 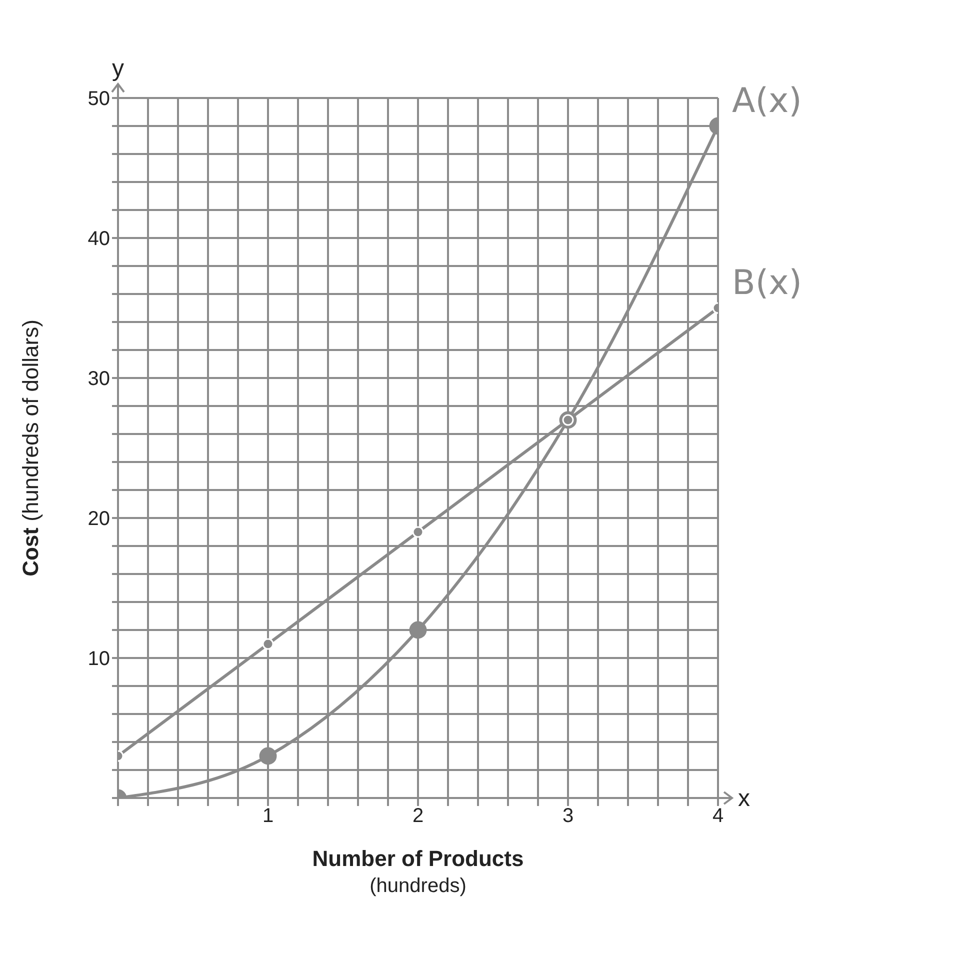 What do you see at coordinates (767, 101) in the screenshot?
I see `series-label: A(x)` at bounding box center [767, 101].